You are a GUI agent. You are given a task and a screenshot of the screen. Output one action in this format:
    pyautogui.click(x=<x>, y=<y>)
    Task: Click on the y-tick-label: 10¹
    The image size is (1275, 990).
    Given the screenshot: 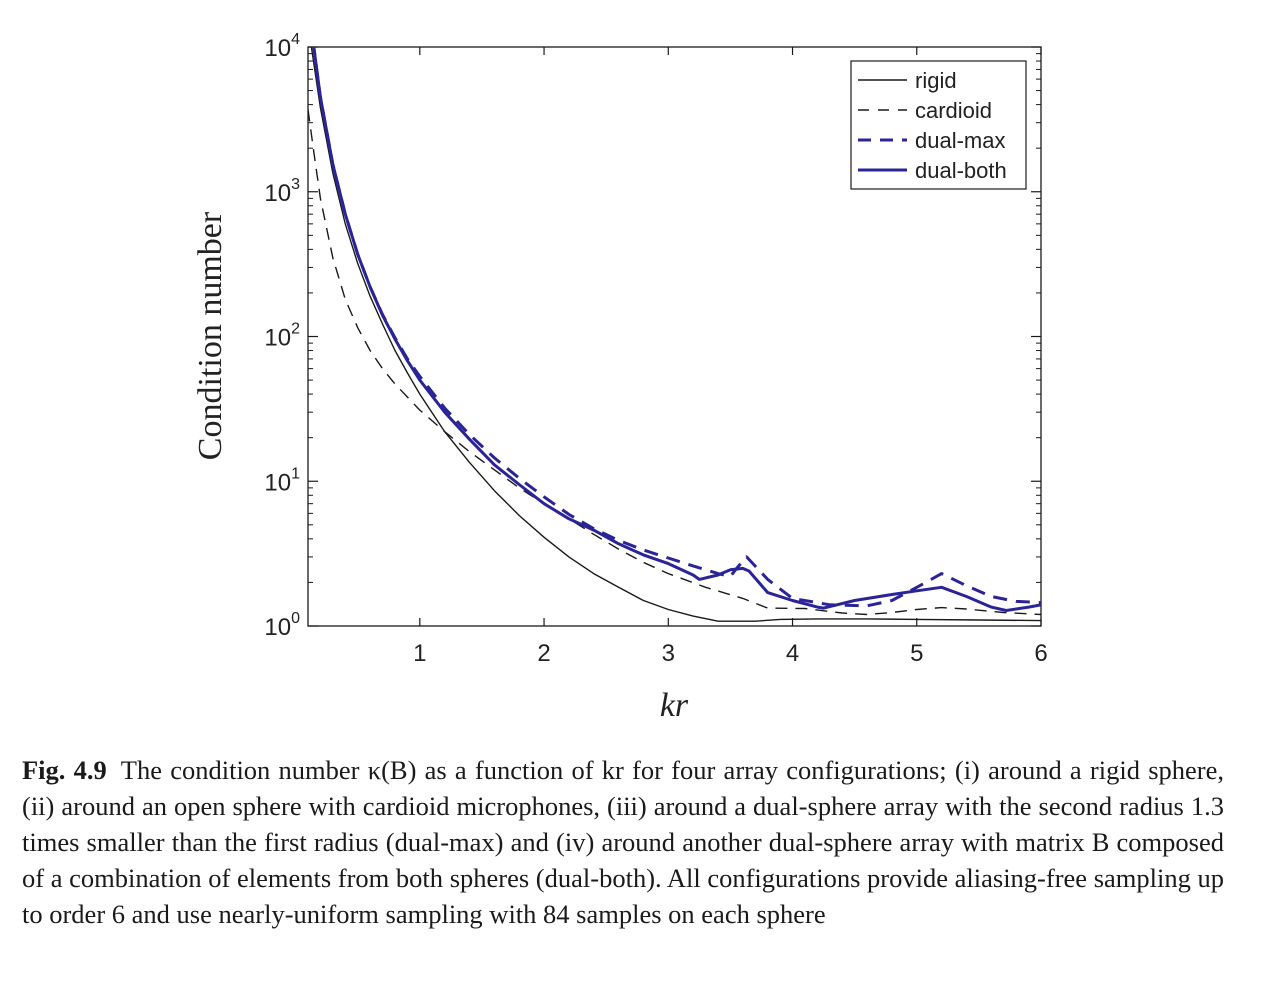 What is the action you would take?
    pyautogui.click(x=282, y=480)
    